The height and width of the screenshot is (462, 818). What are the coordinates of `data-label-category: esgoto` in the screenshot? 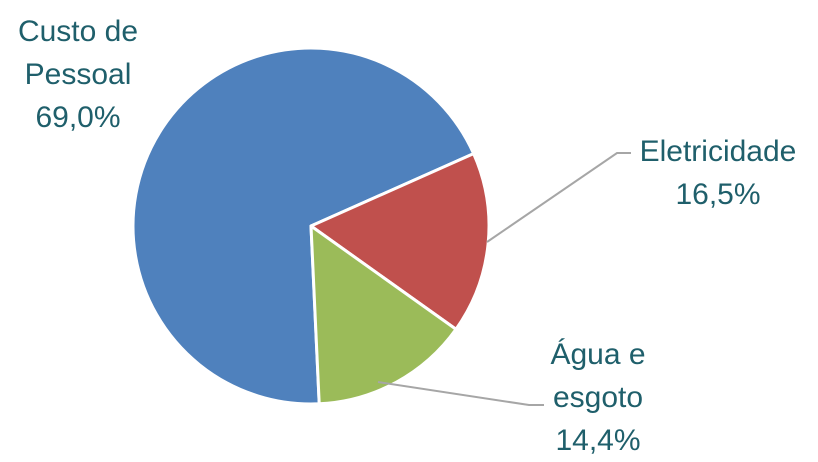 It's located at (598, 397).